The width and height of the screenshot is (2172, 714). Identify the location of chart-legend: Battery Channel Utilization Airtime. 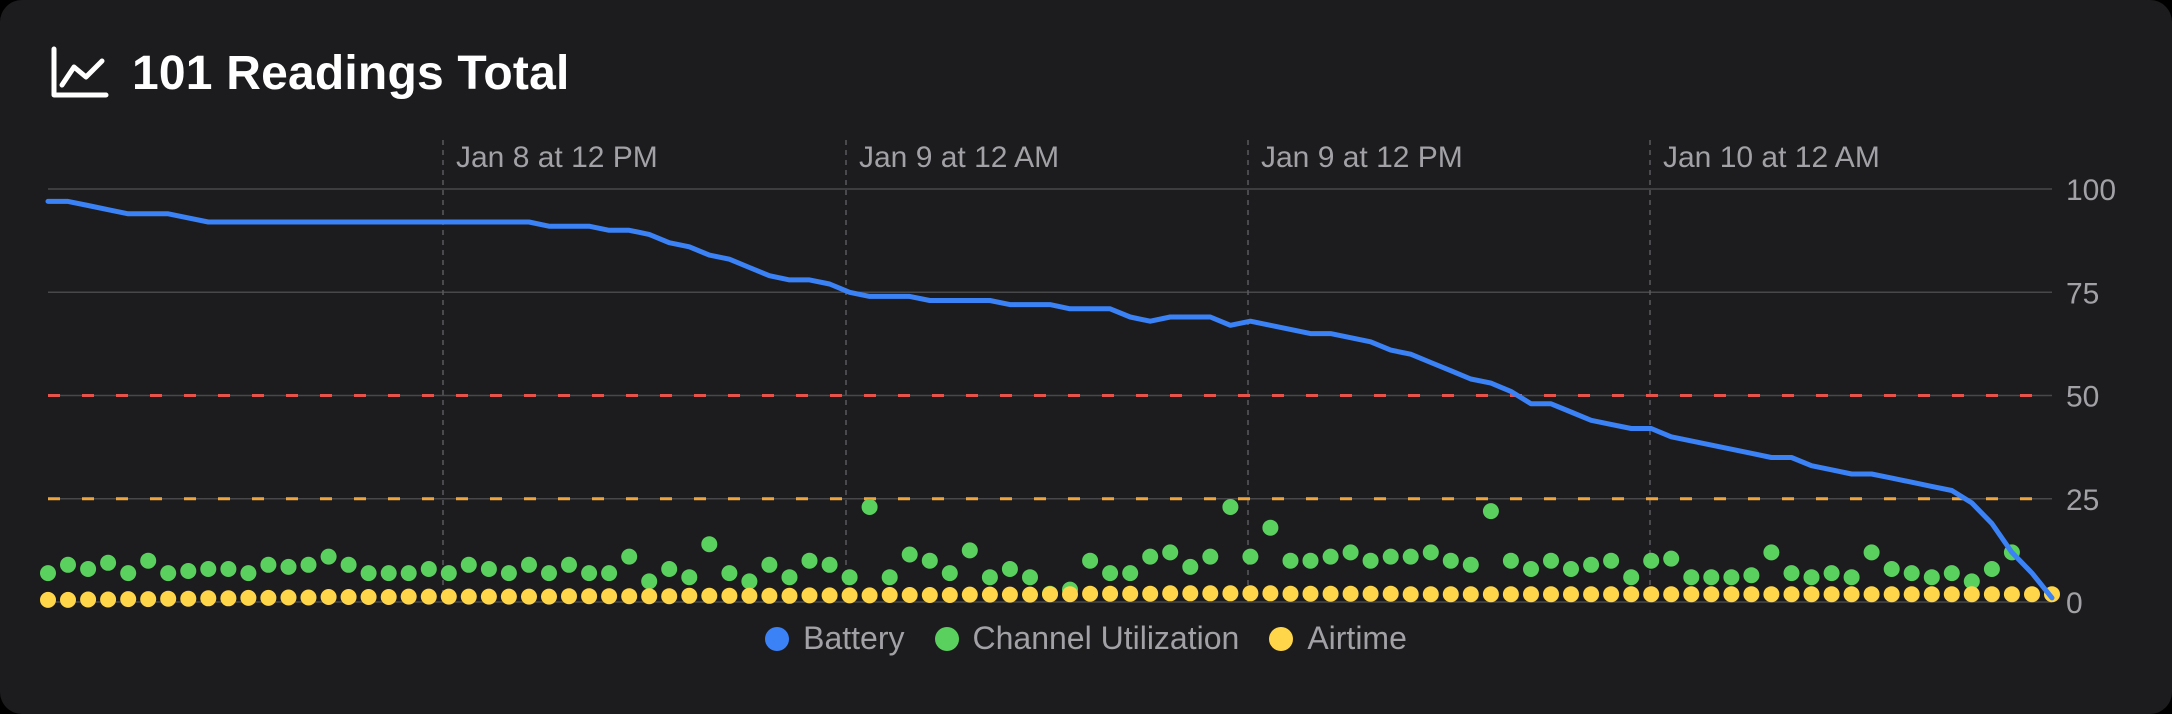
(1086, 638).